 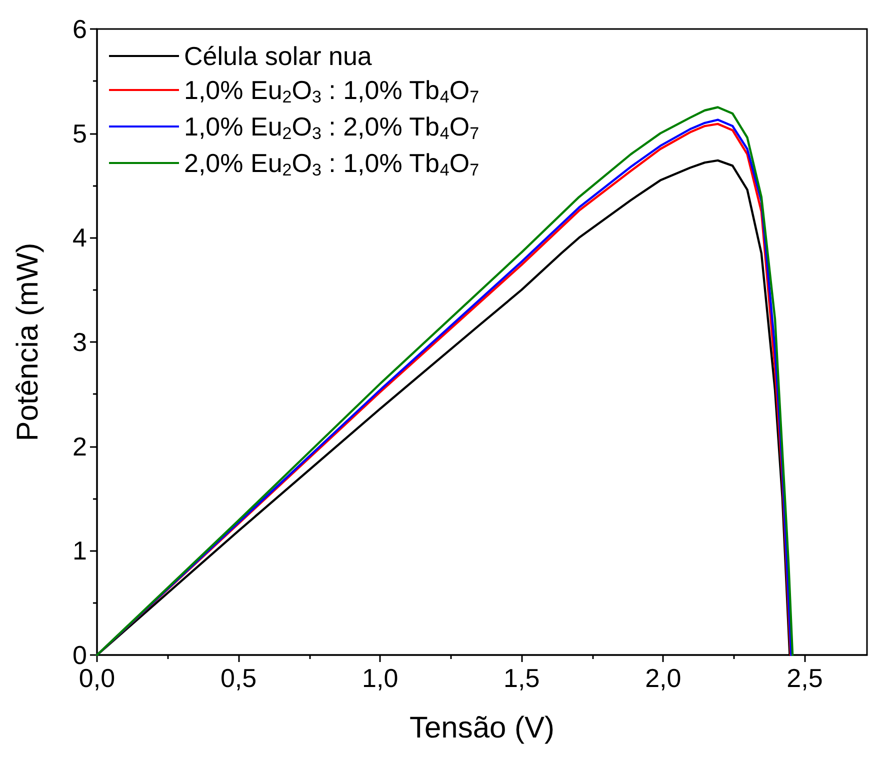 What do you see at coordinates (663, 678) in the screenshot?
I see `x-tick-label: 2,0` at bounding box center [663, 678].